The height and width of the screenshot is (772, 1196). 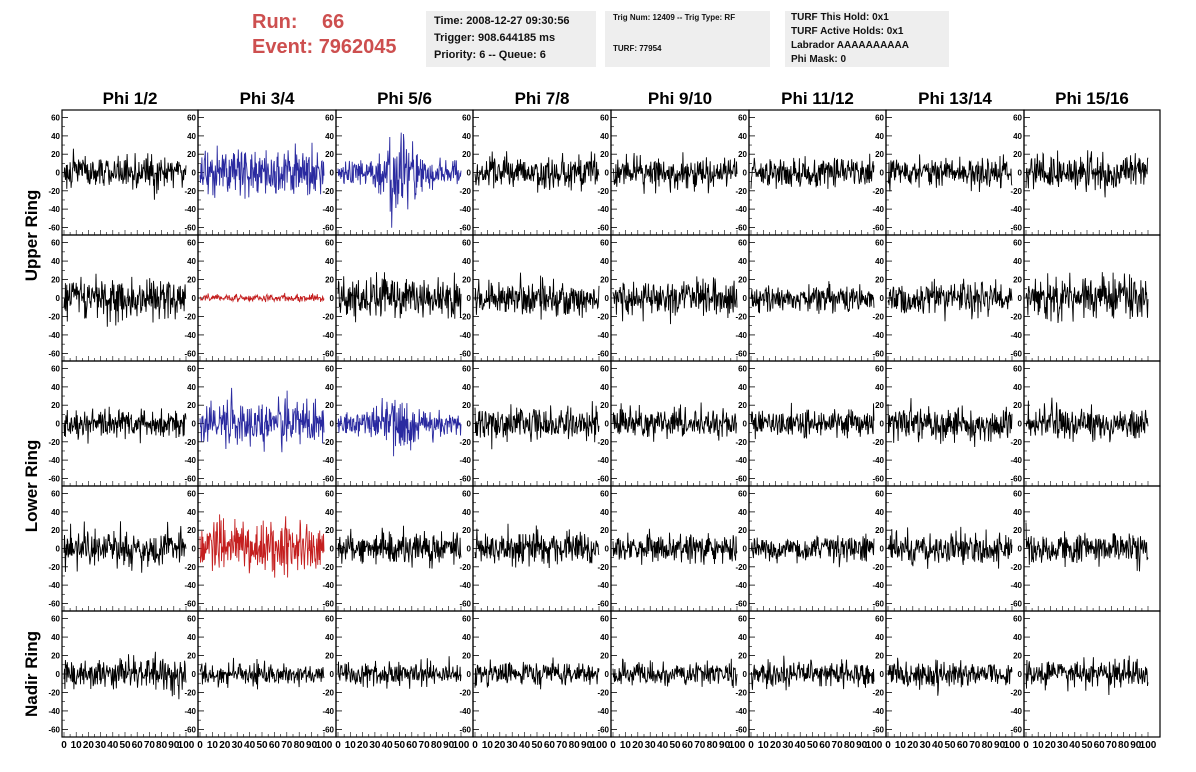 What do you see at coordinates (130, 98) in the screenshot?
I see `column-header: Phi 1/2` at bounding box center [130, 98].